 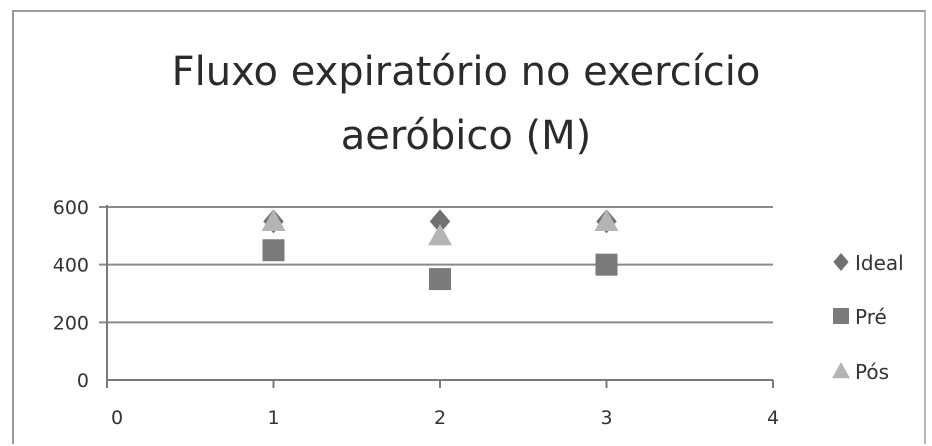 I want to click on x-tick-label: 3, so click(x=606, y=418).